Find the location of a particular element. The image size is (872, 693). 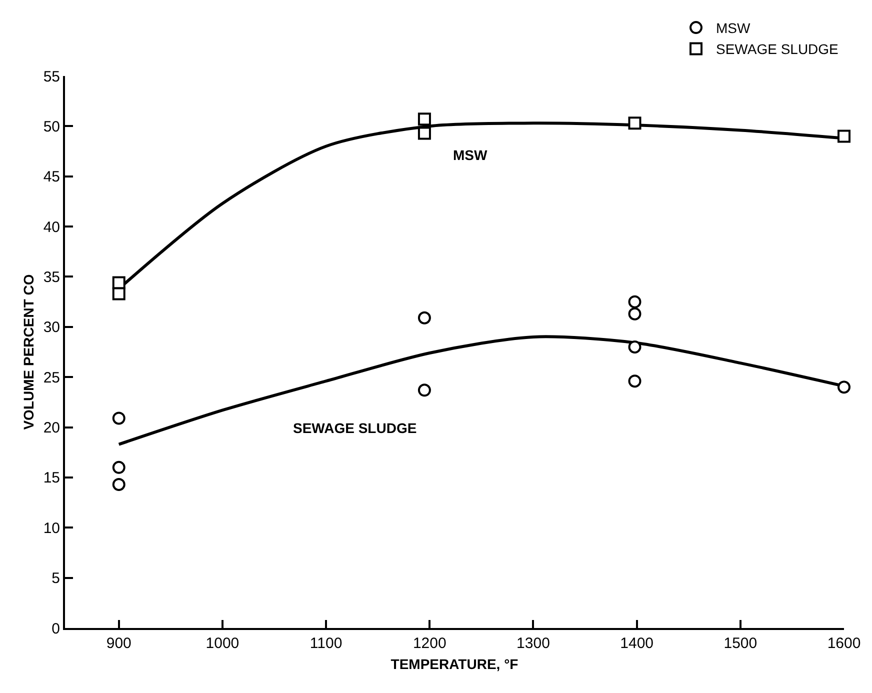

x-tick-label: 1200 is located at coordinates (429, 643).